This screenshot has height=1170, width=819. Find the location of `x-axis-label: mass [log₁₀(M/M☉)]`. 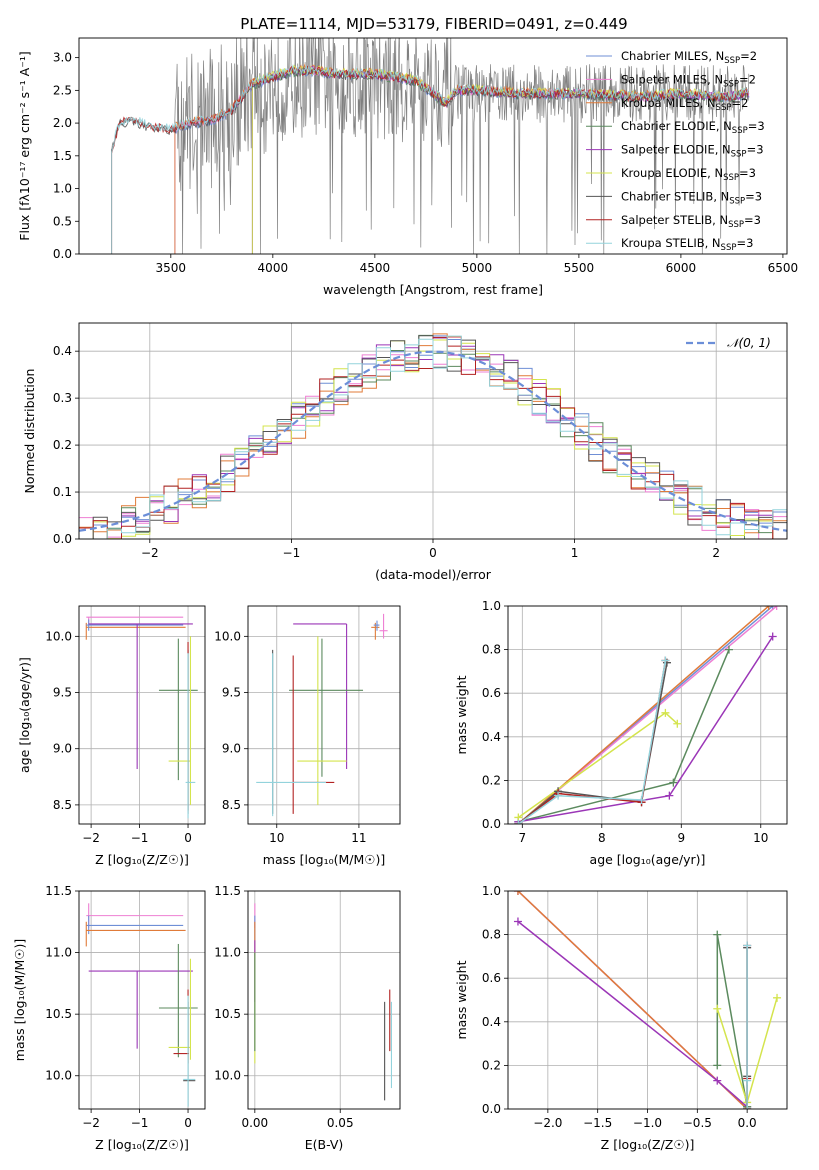

x-axis-label: mass [log₁₀(M/M☉)] is located at coordinates (324, 859).